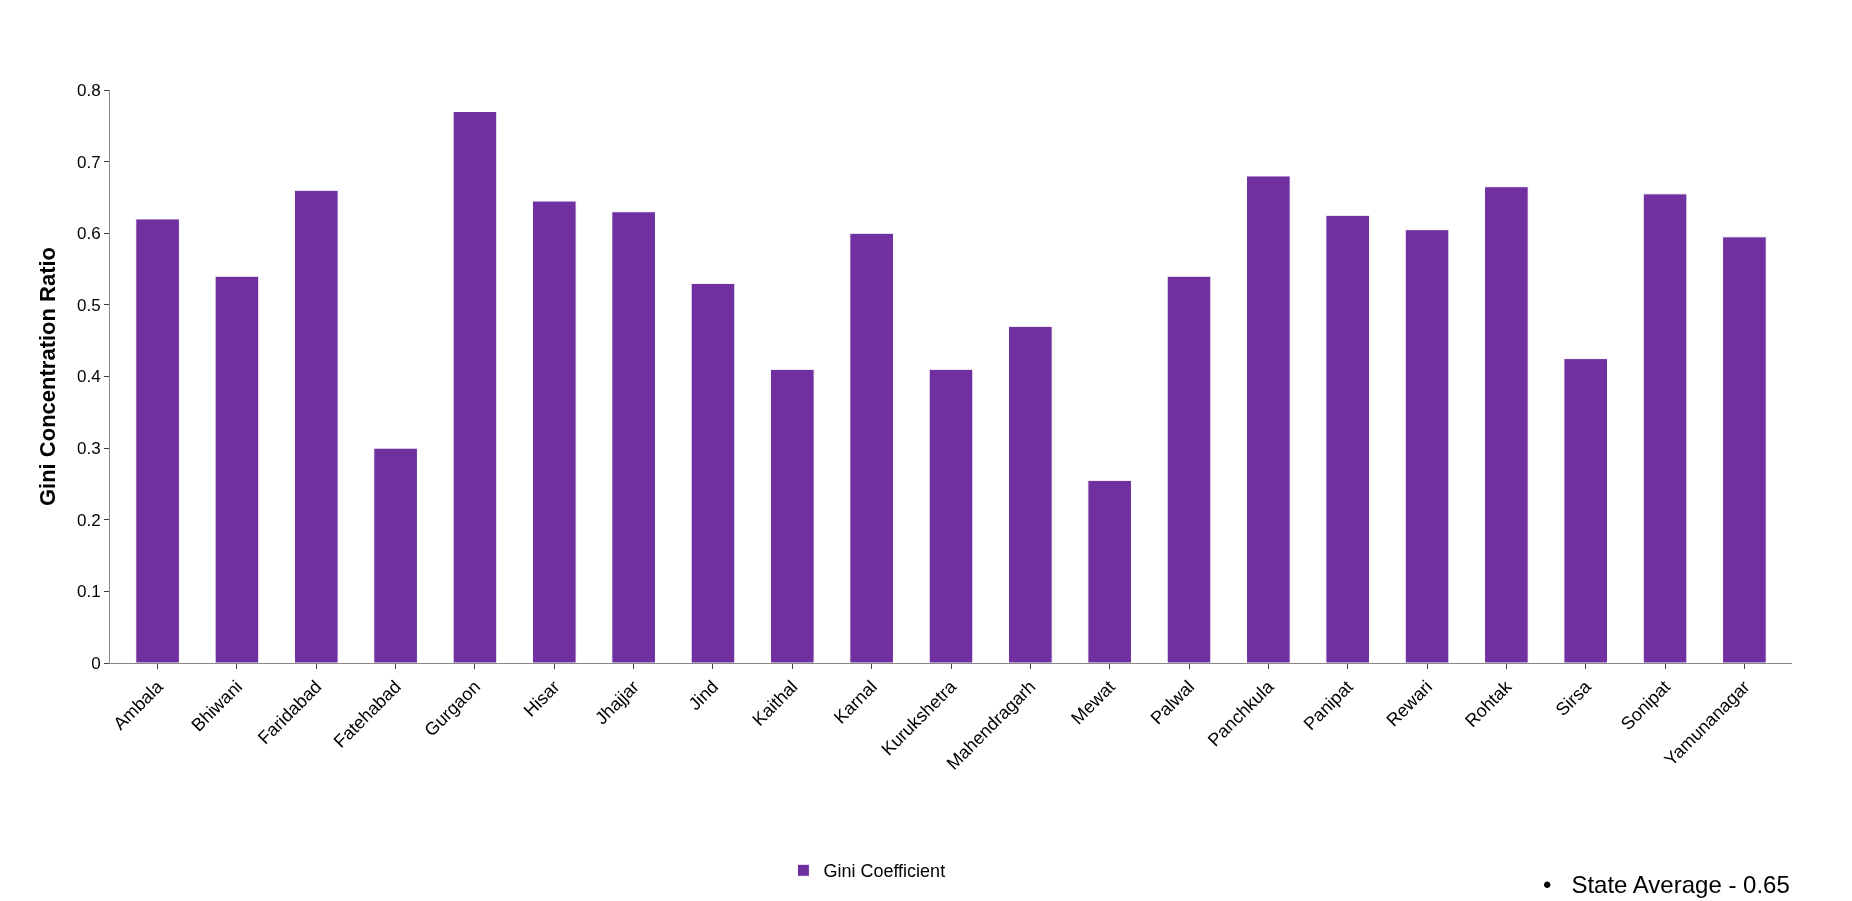 This screenshot has height=901, width=1852. What do you see at coordinates (1666, 884) in the screenshot?
I see `text: • State Average - 0.65` at bounding box center [1666, 884].